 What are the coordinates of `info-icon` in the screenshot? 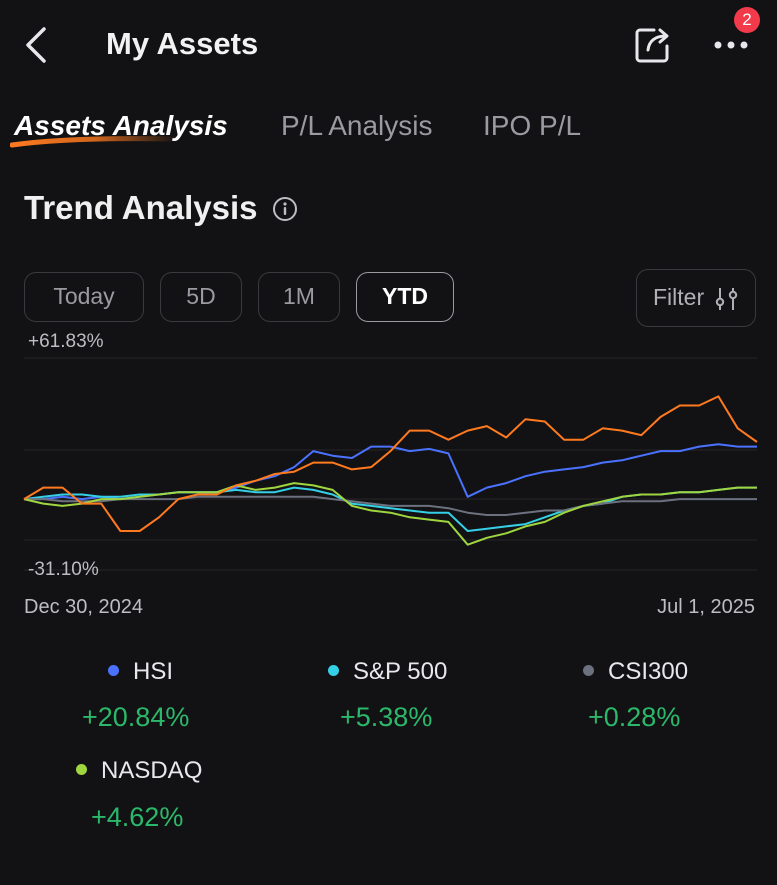 It's located at (285, 209).